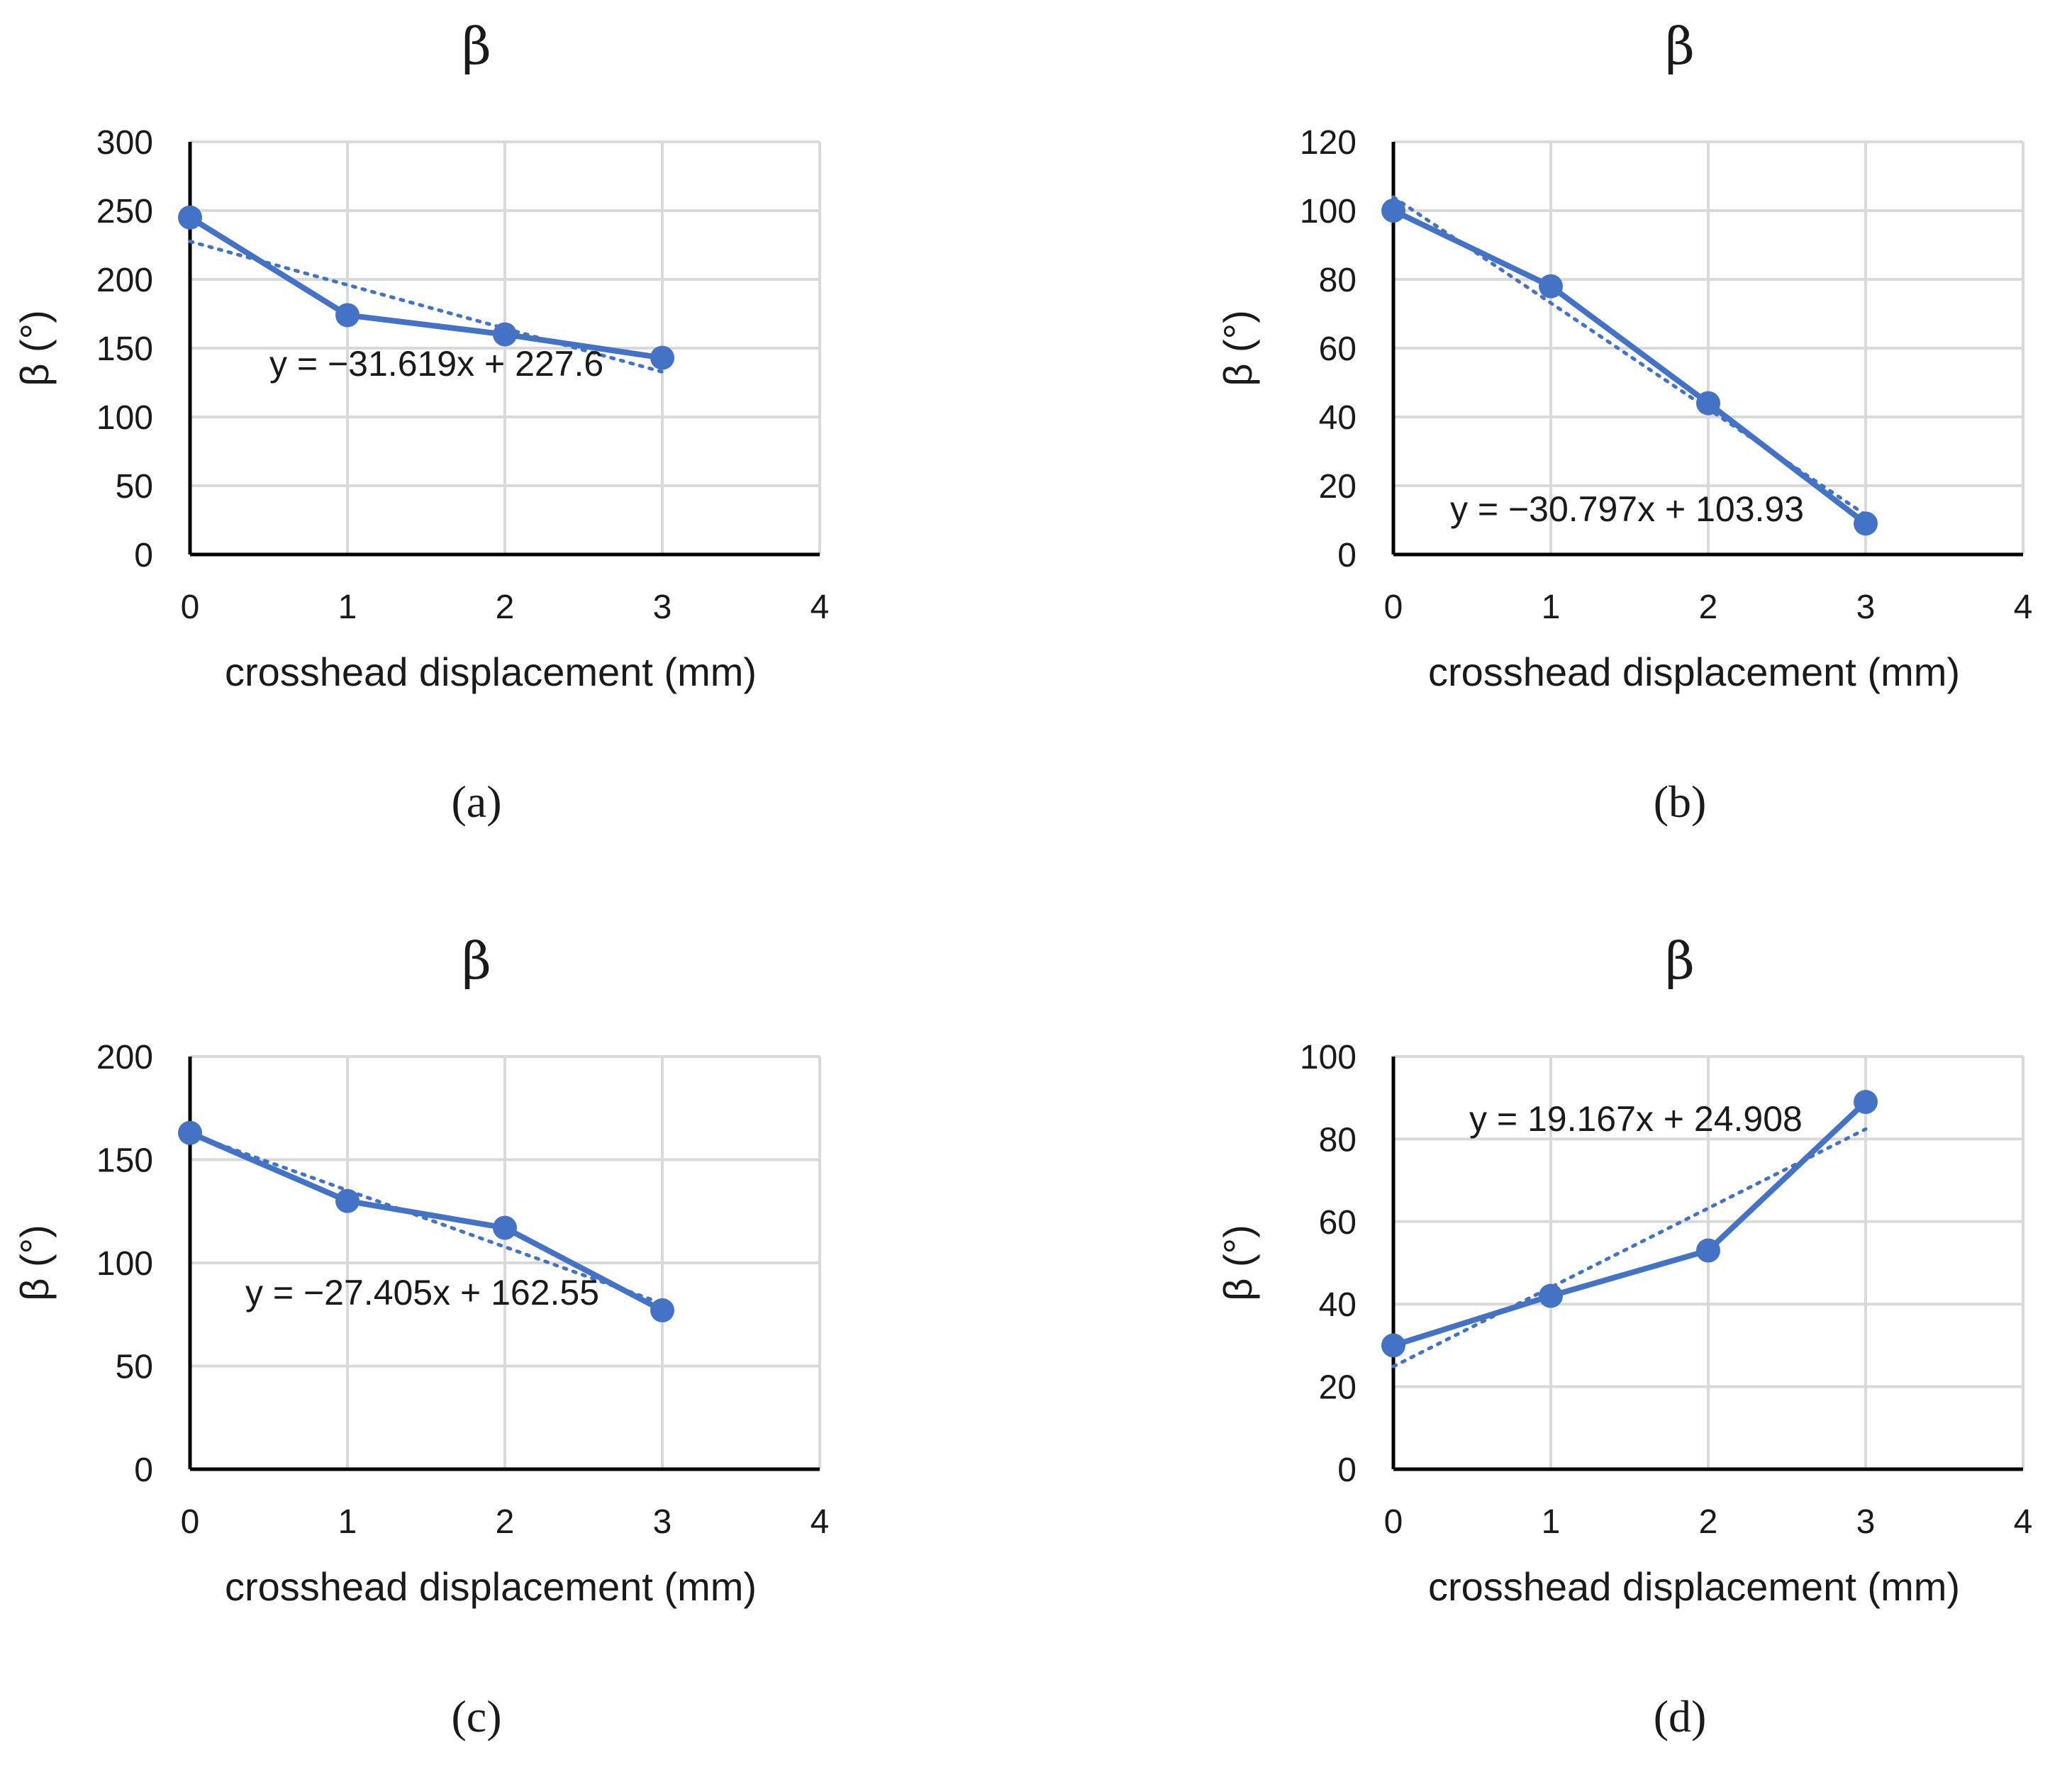 This screenshot has width=2072, height=1789. What do you see at coordinates (1627, 509) in the screenshot?
I see `trendline-equation: y = −30.797x + 103.93` at bounding box center [1627, 509].